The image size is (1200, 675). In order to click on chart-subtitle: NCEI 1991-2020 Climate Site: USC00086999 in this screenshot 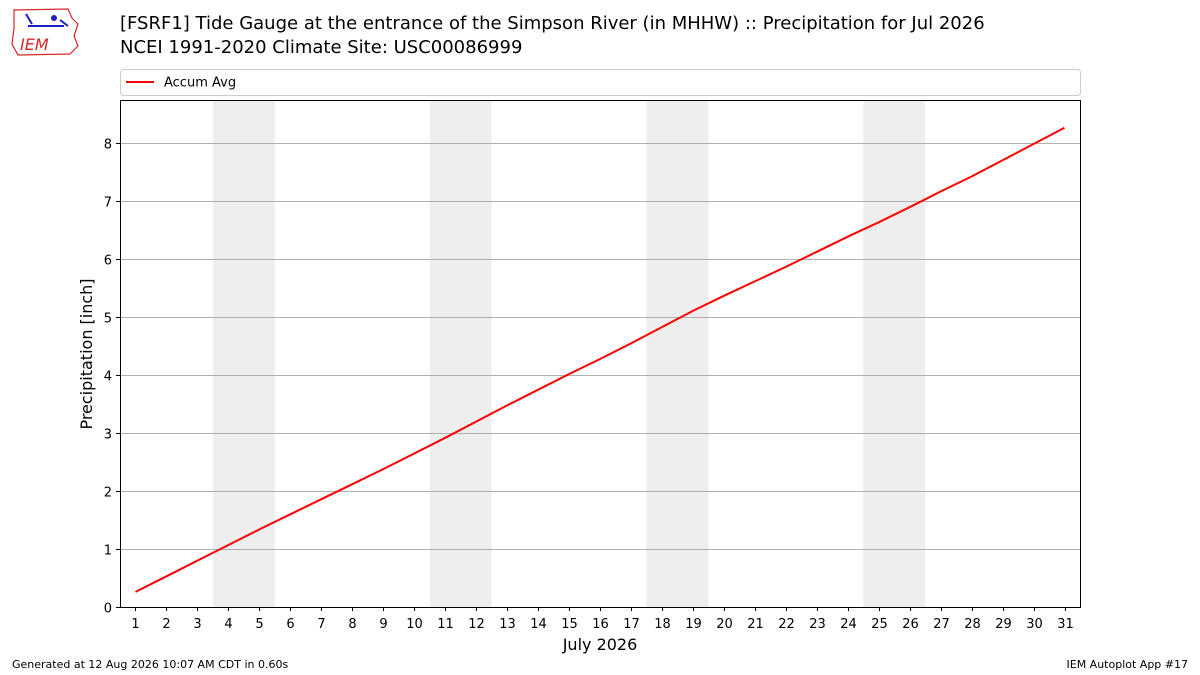, I will do `click(321, 47)`.